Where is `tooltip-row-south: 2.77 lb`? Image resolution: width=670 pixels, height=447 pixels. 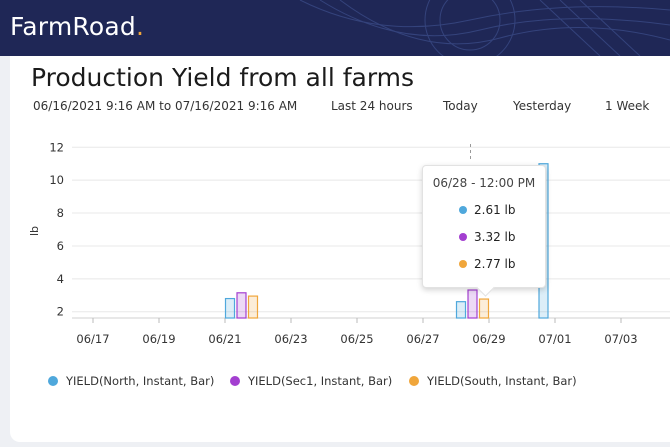
tooltip-row-south: 2.77 lb is located at coordinates (487, 264).